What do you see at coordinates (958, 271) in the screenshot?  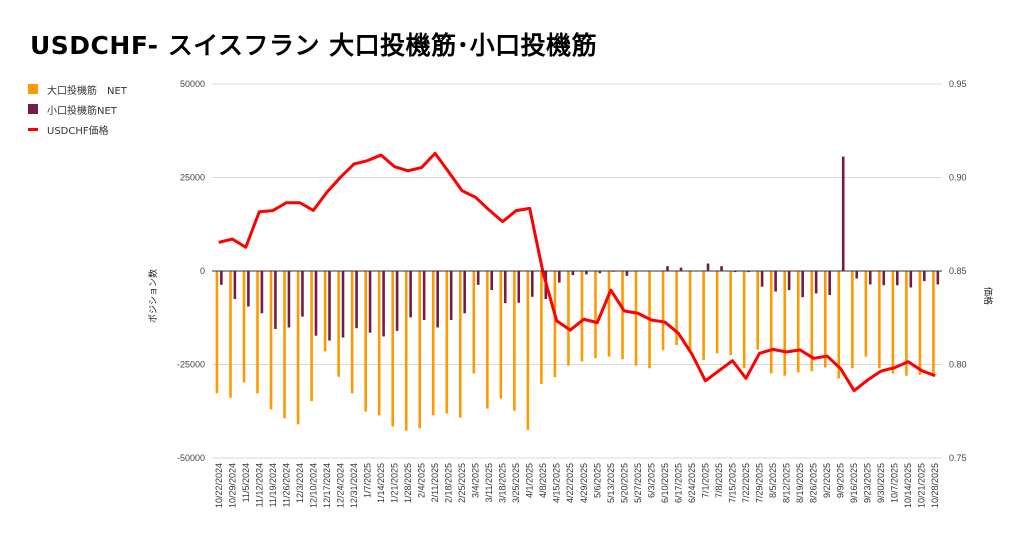 I see `y2-tick-label: 0.85` at bounding box center [958, 271].